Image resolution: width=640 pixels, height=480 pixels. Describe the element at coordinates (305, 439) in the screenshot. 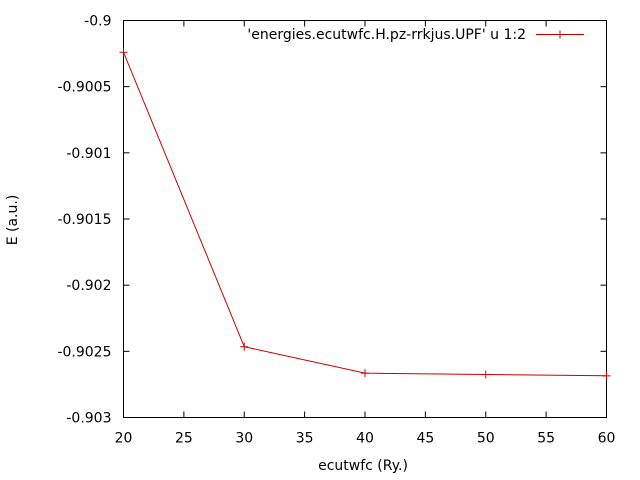

I see `x-tick-label: 35` at that location.